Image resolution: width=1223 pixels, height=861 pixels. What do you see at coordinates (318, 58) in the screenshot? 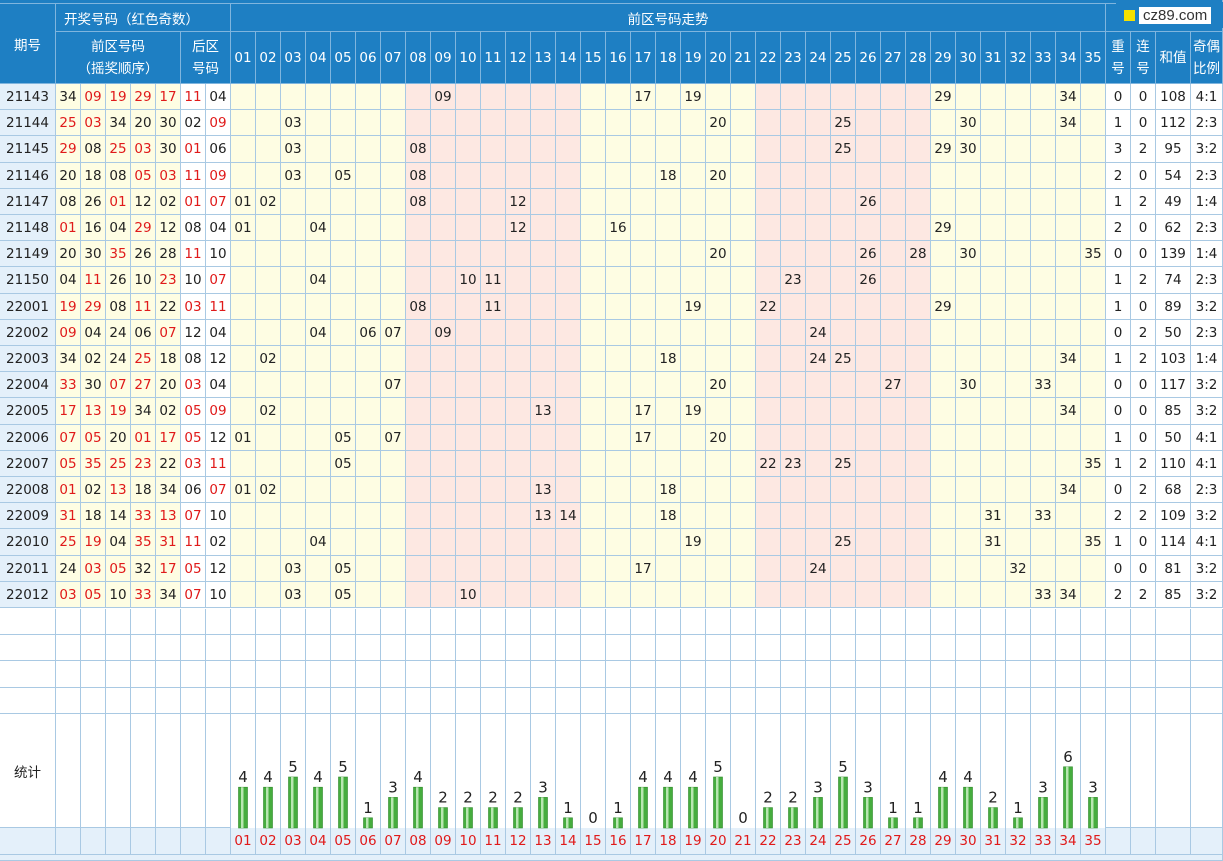
I see `trend-col-header-04: 04` at bounding box center [318, 58].